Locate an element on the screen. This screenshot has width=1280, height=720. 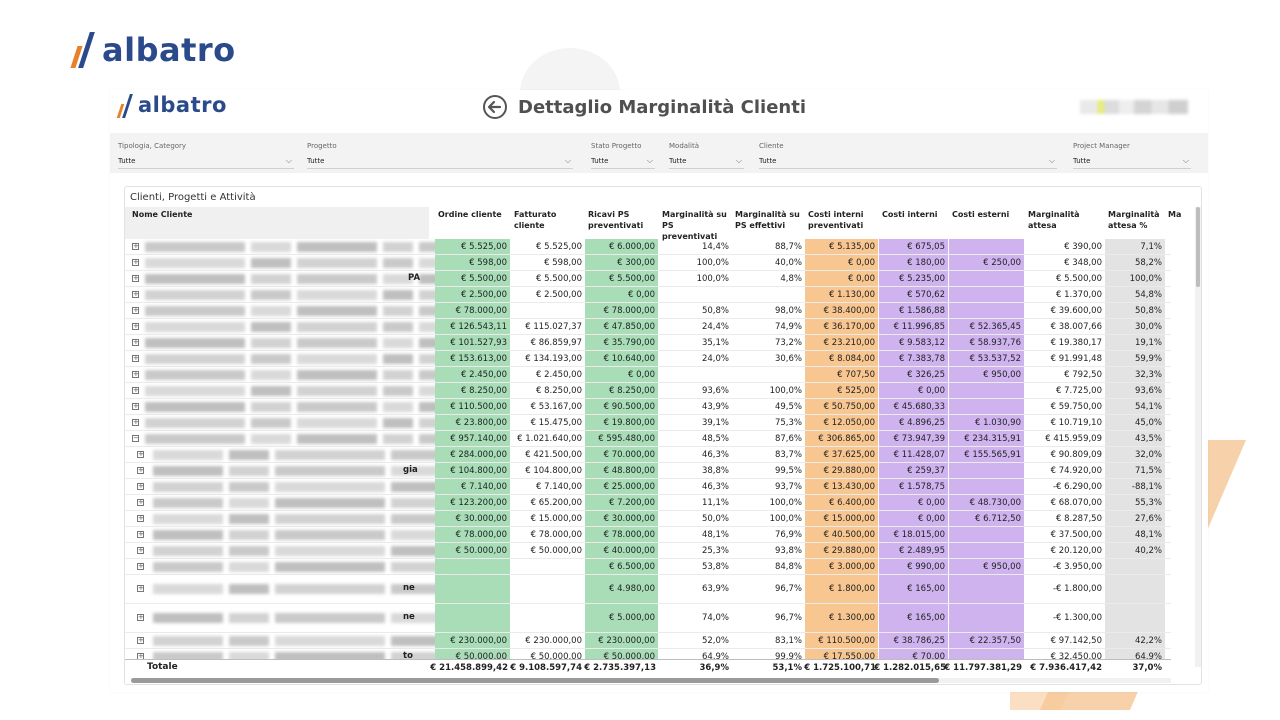
chevron-down-icon: ⌵ is located at coordinates (738, 160).